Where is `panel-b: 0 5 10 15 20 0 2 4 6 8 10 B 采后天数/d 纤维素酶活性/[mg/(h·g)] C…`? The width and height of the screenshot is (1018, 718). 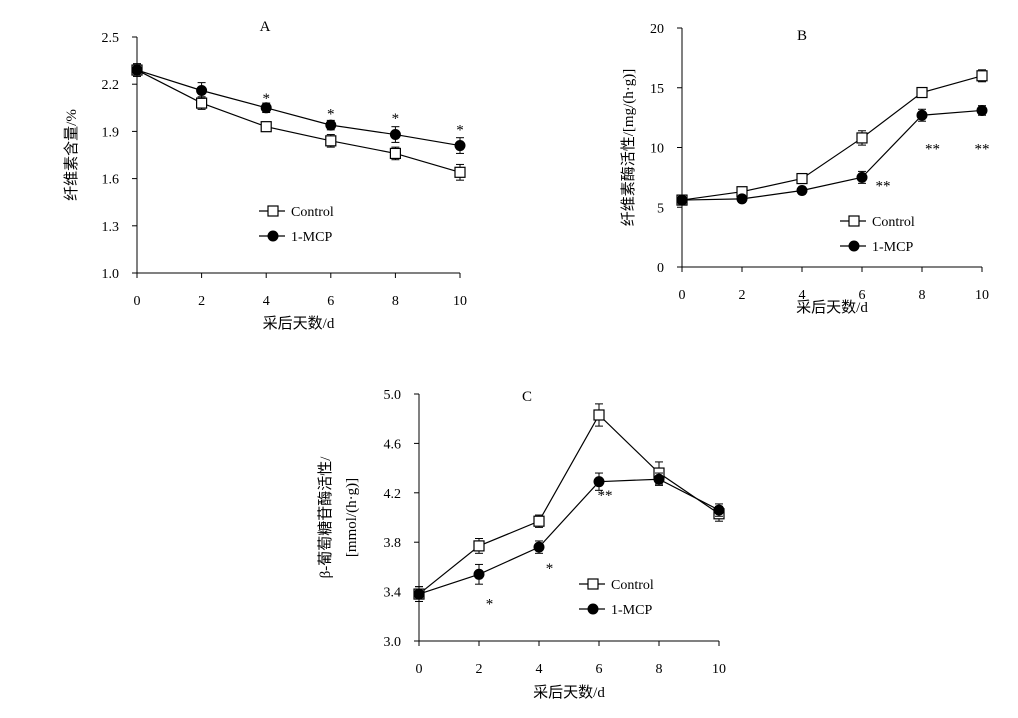 panel-b: 0 5 10 15 20 0 2 4 6 8 10 B 采后天数/d 纤维素酶活性/[mg/(h·g)] C… is located at coordinates (805, 169).